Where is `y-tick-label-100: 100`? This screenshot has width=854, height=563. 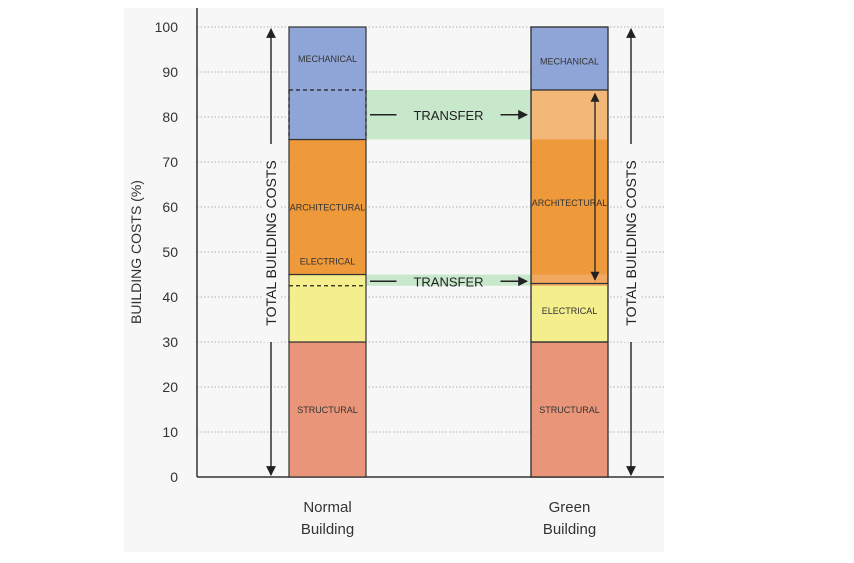
y-tick-label-100: 100 is located at coordinates (167, 27).